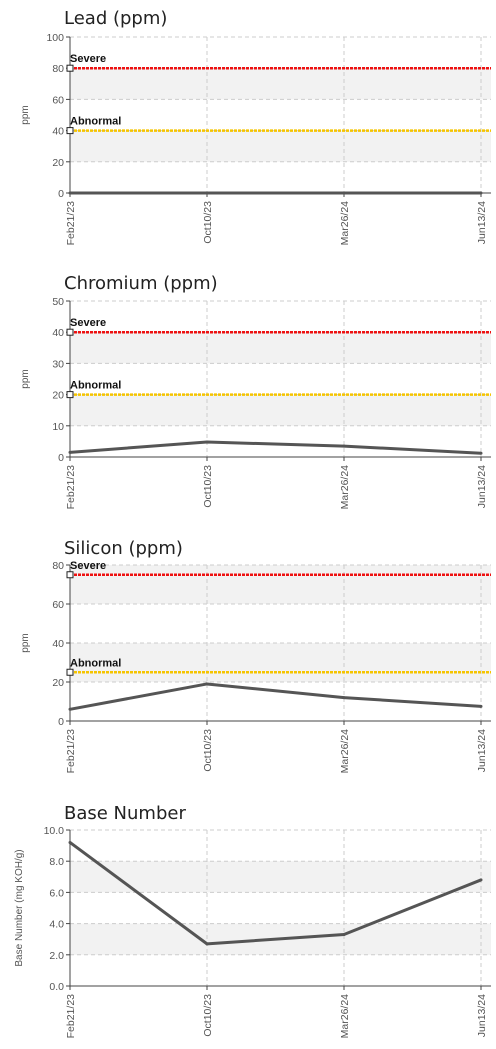 The height and width of the screenshot is (1049, 496). Describe the element at coordinates (58, 302) in the screenshot. I see `y-tick-label: 50` at that location.